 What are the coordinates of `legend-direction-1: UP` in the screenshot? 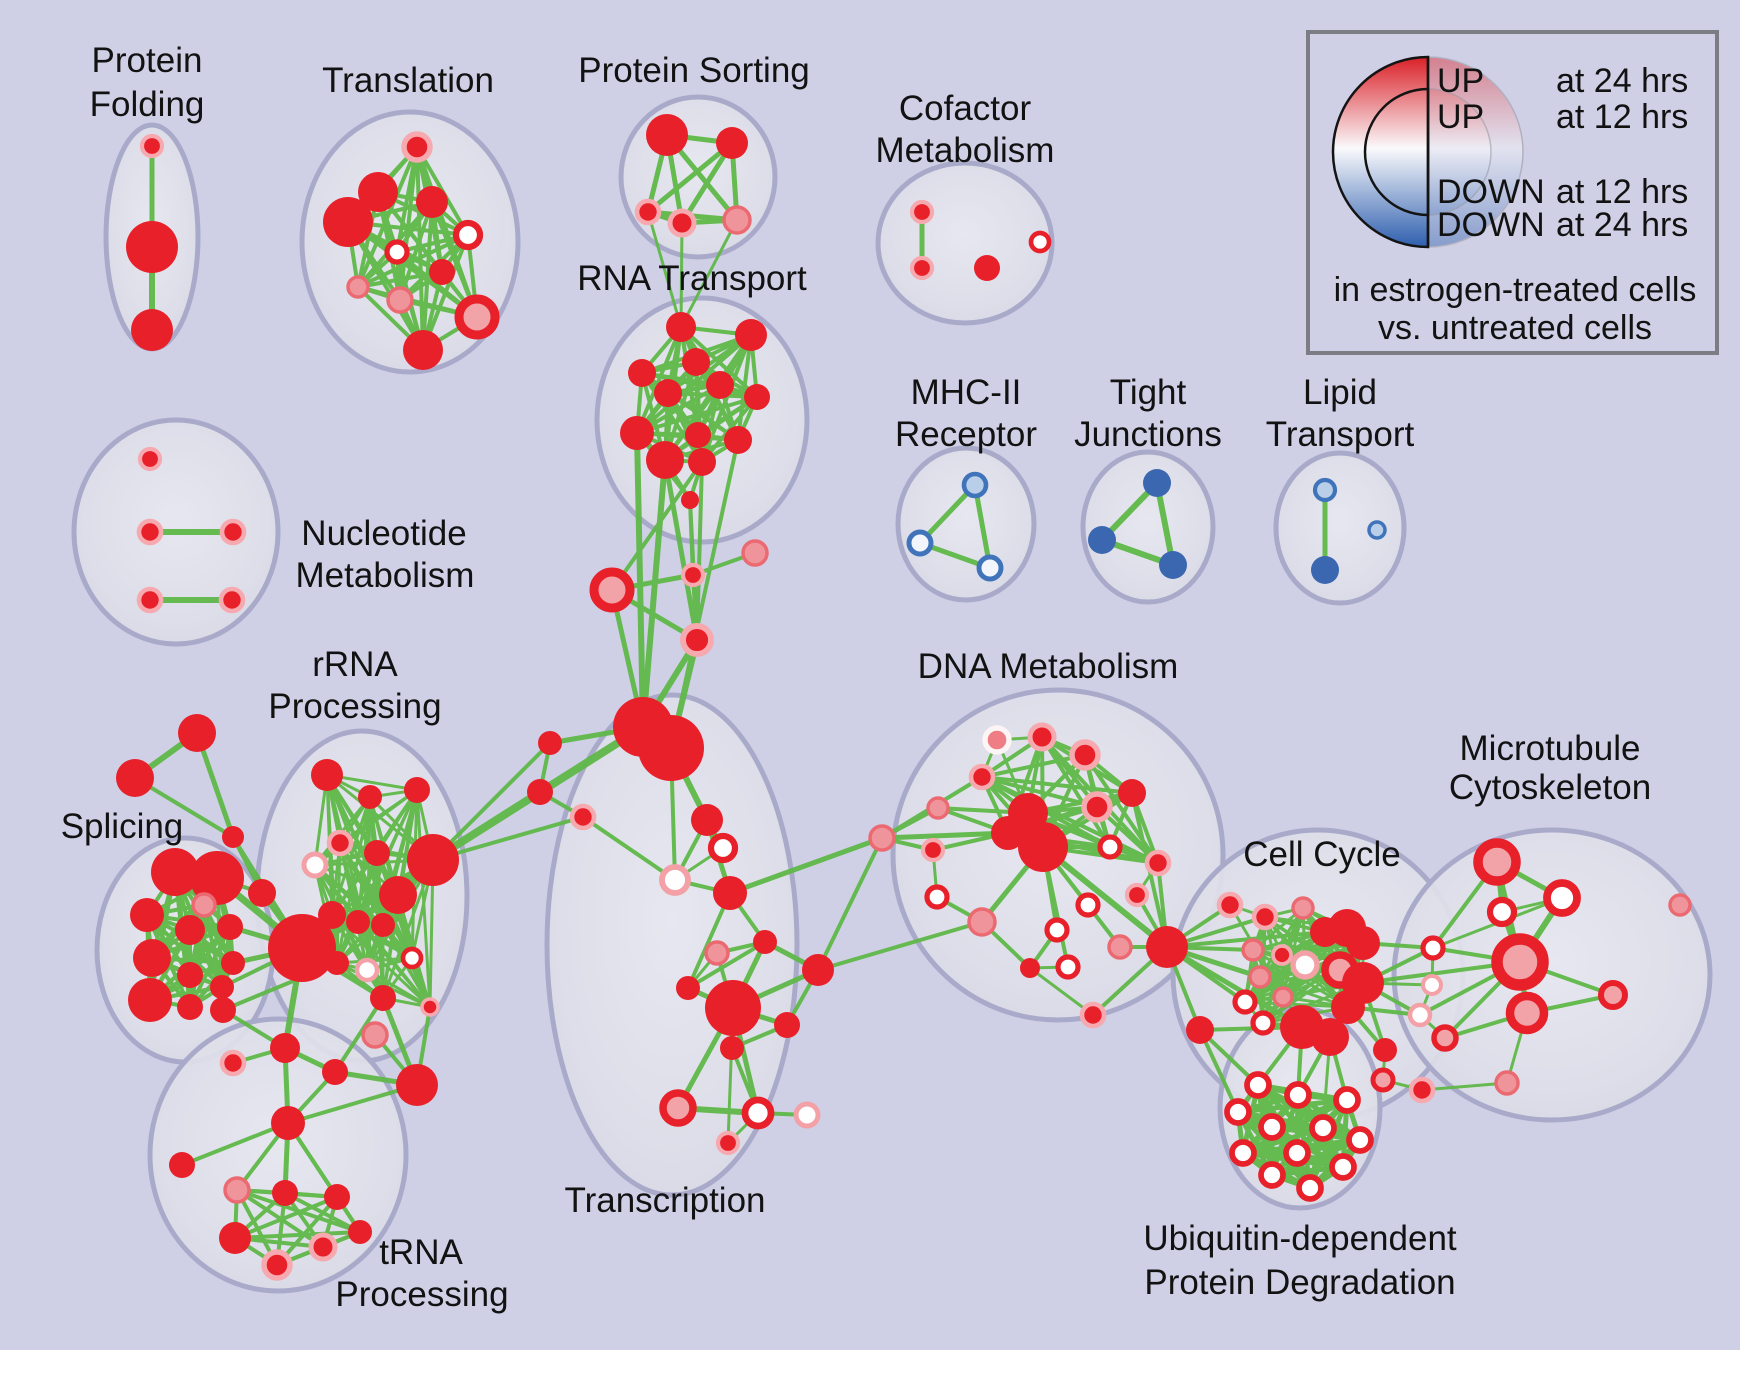 It's located at (1460, 81).